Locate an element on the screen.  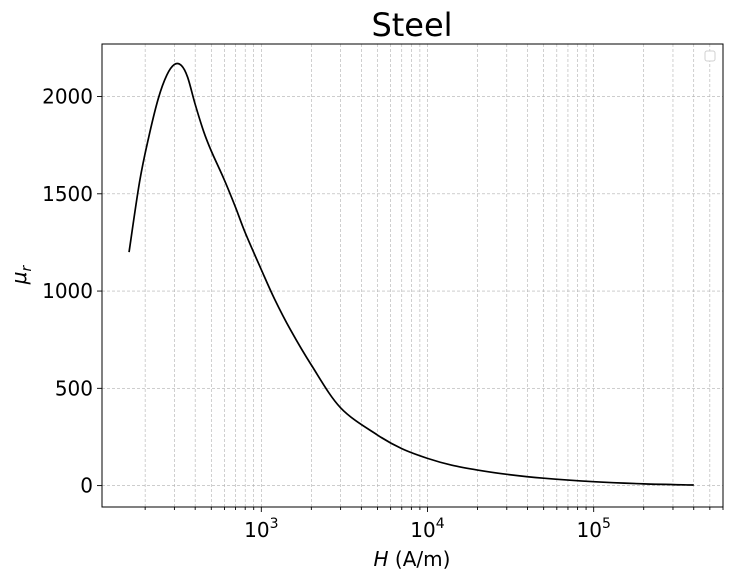
x-axis-label-symbol: H is located at coordinates (381, 559).